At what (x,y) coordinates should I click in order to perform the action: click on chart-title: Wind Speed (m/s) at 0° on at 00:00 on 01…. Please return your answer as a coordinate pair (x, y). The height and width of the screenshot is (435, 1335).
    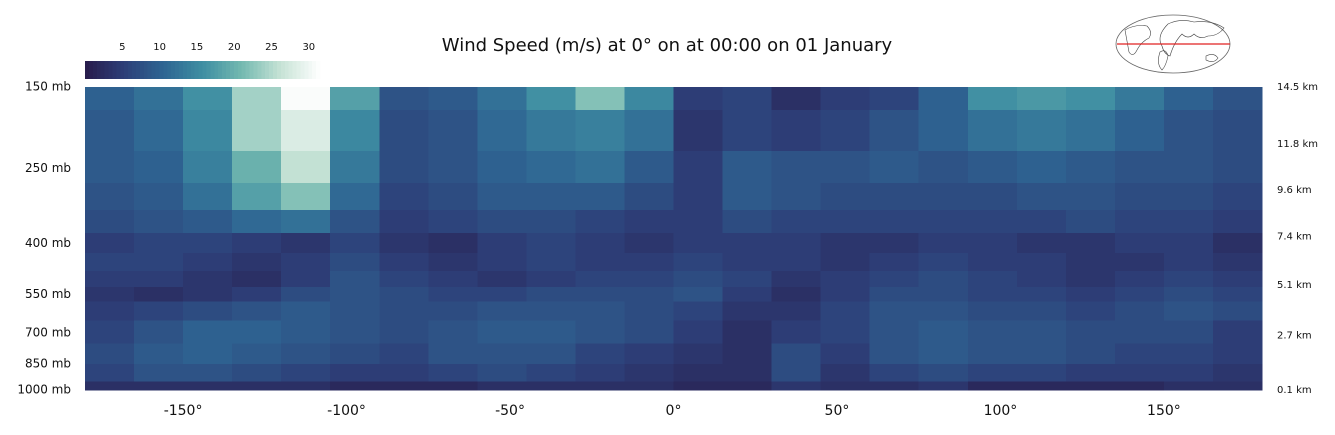
    Looking at the image, I should click on (667, 45).